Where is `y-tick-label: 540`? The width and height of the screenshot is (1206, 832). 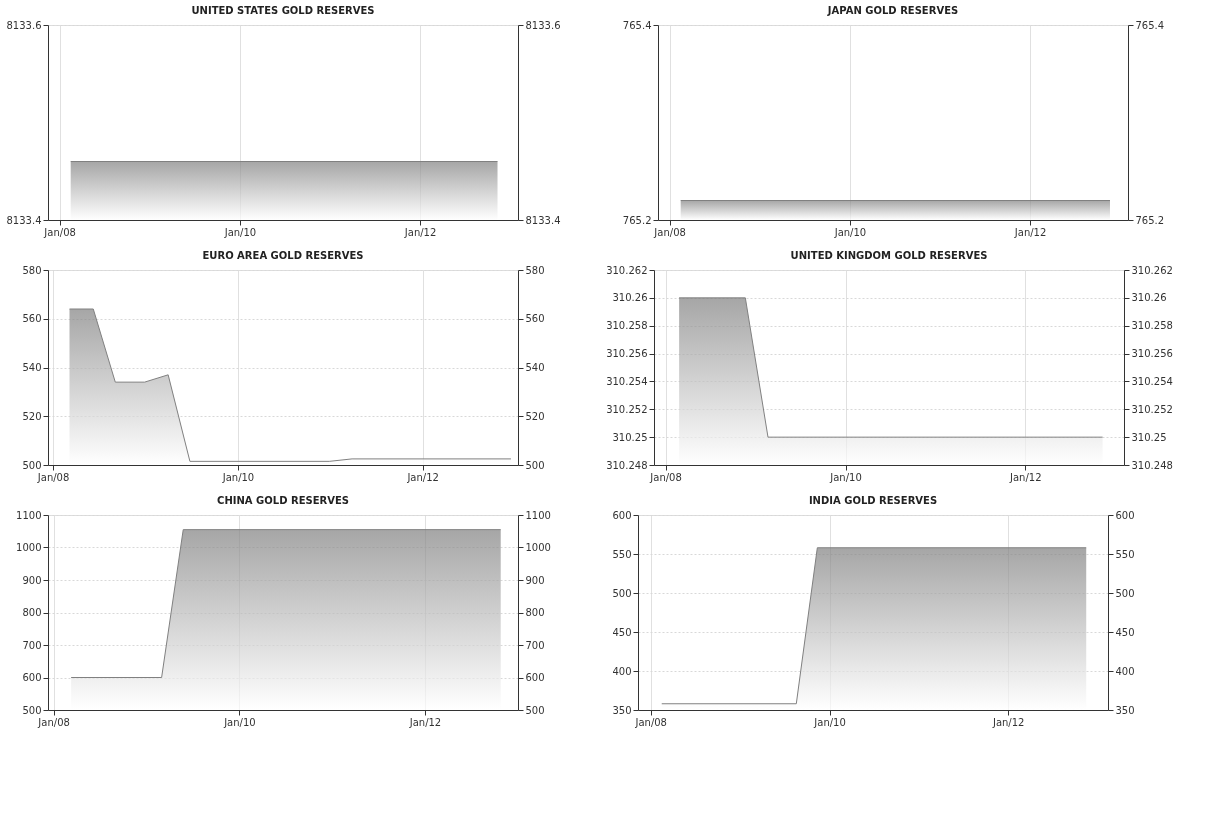
y-tick-label: 540 is located at coordinates (32, 367).